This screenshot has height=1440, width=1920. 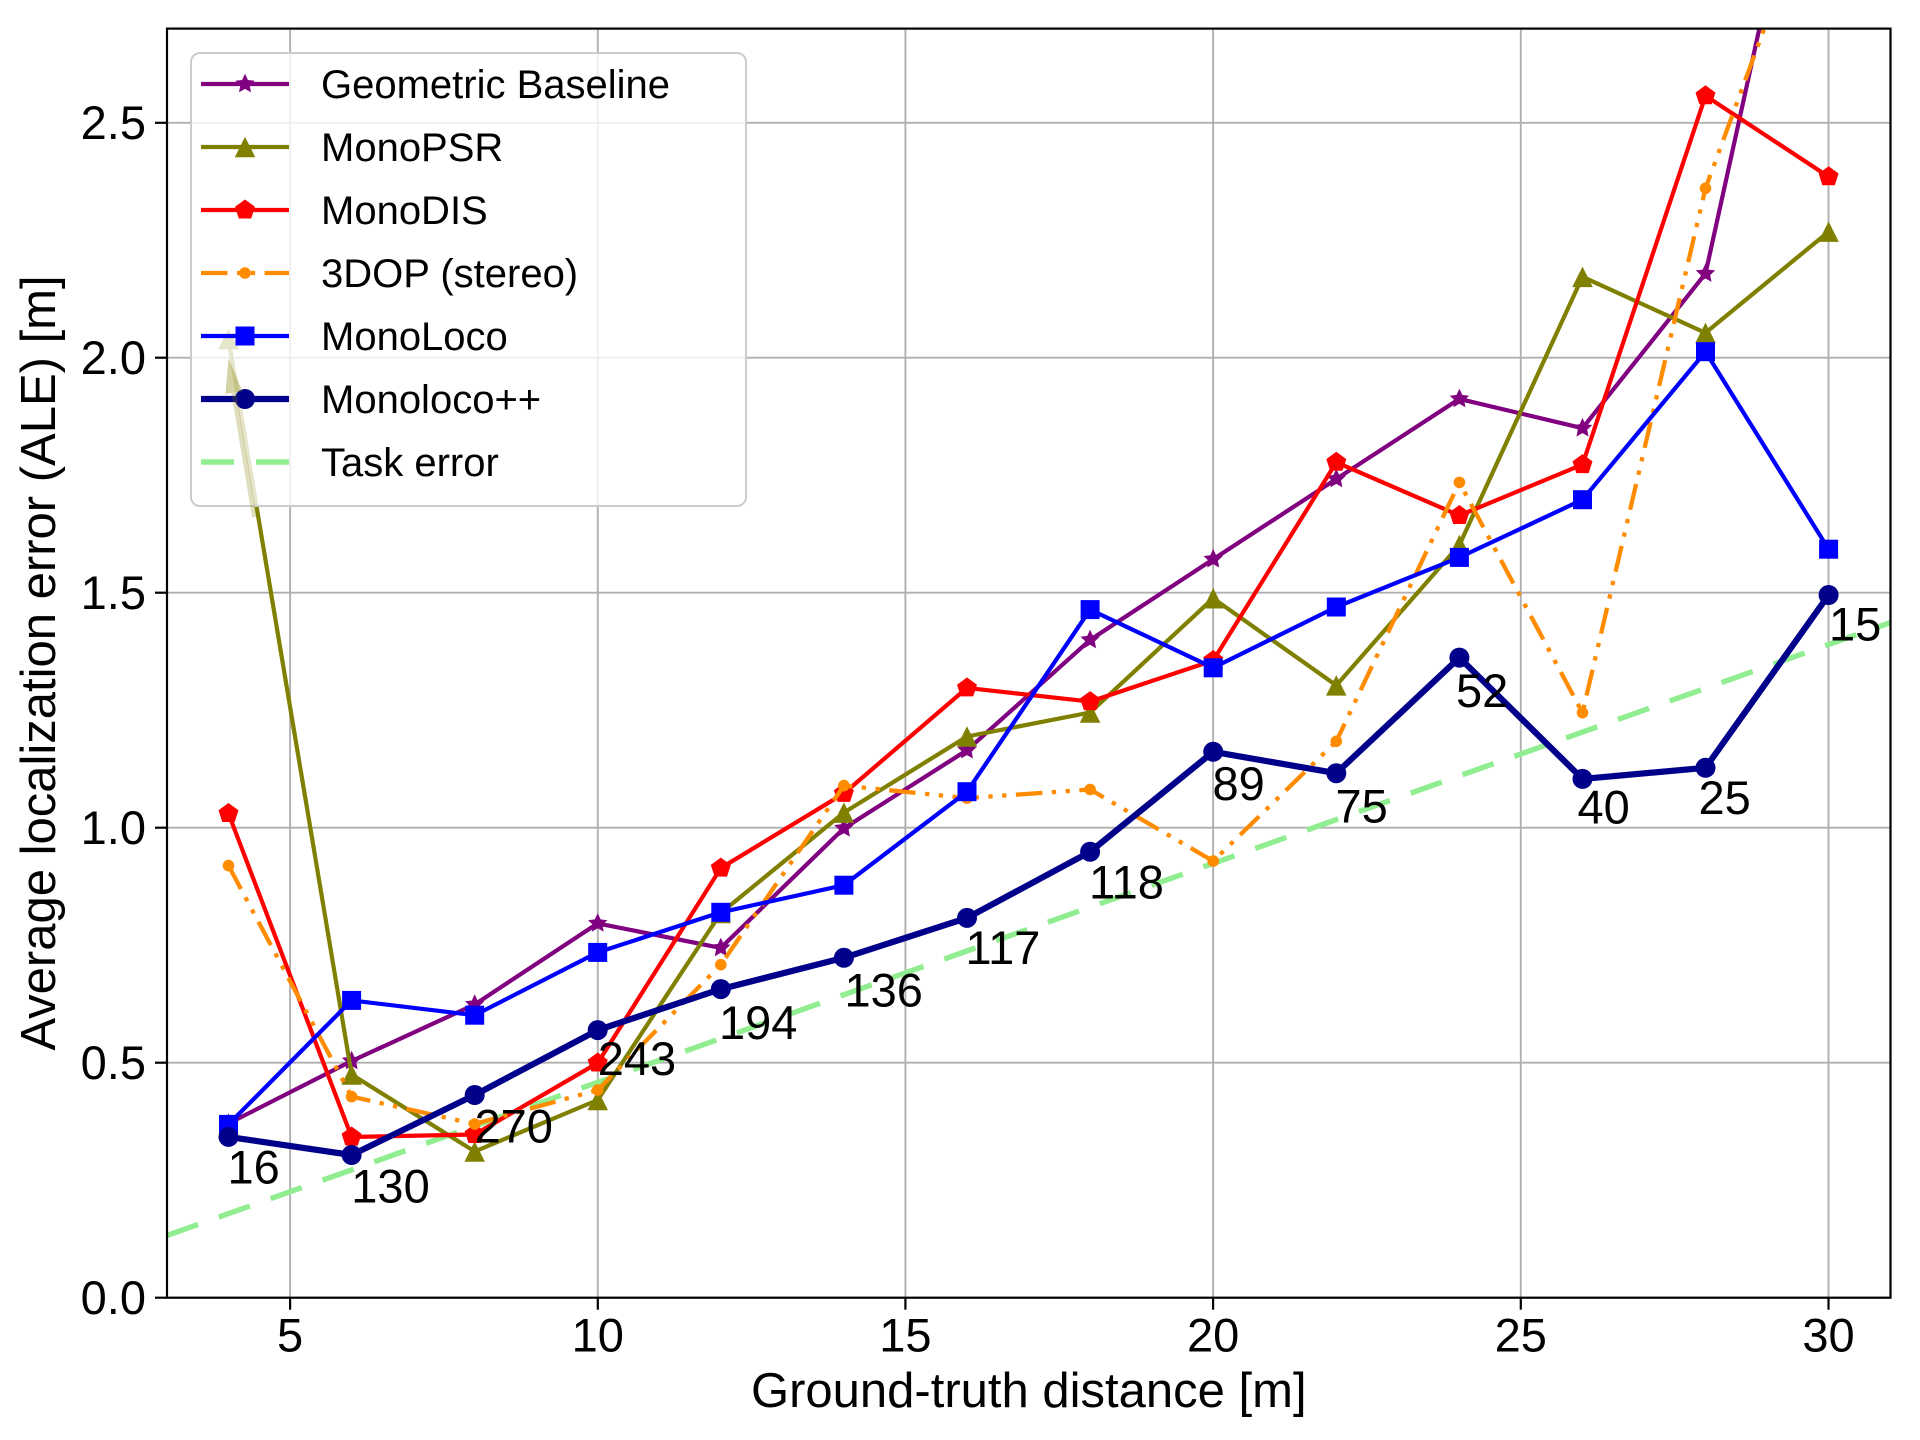 I want to click on svg-text: 136, so click(x=884, y=989).